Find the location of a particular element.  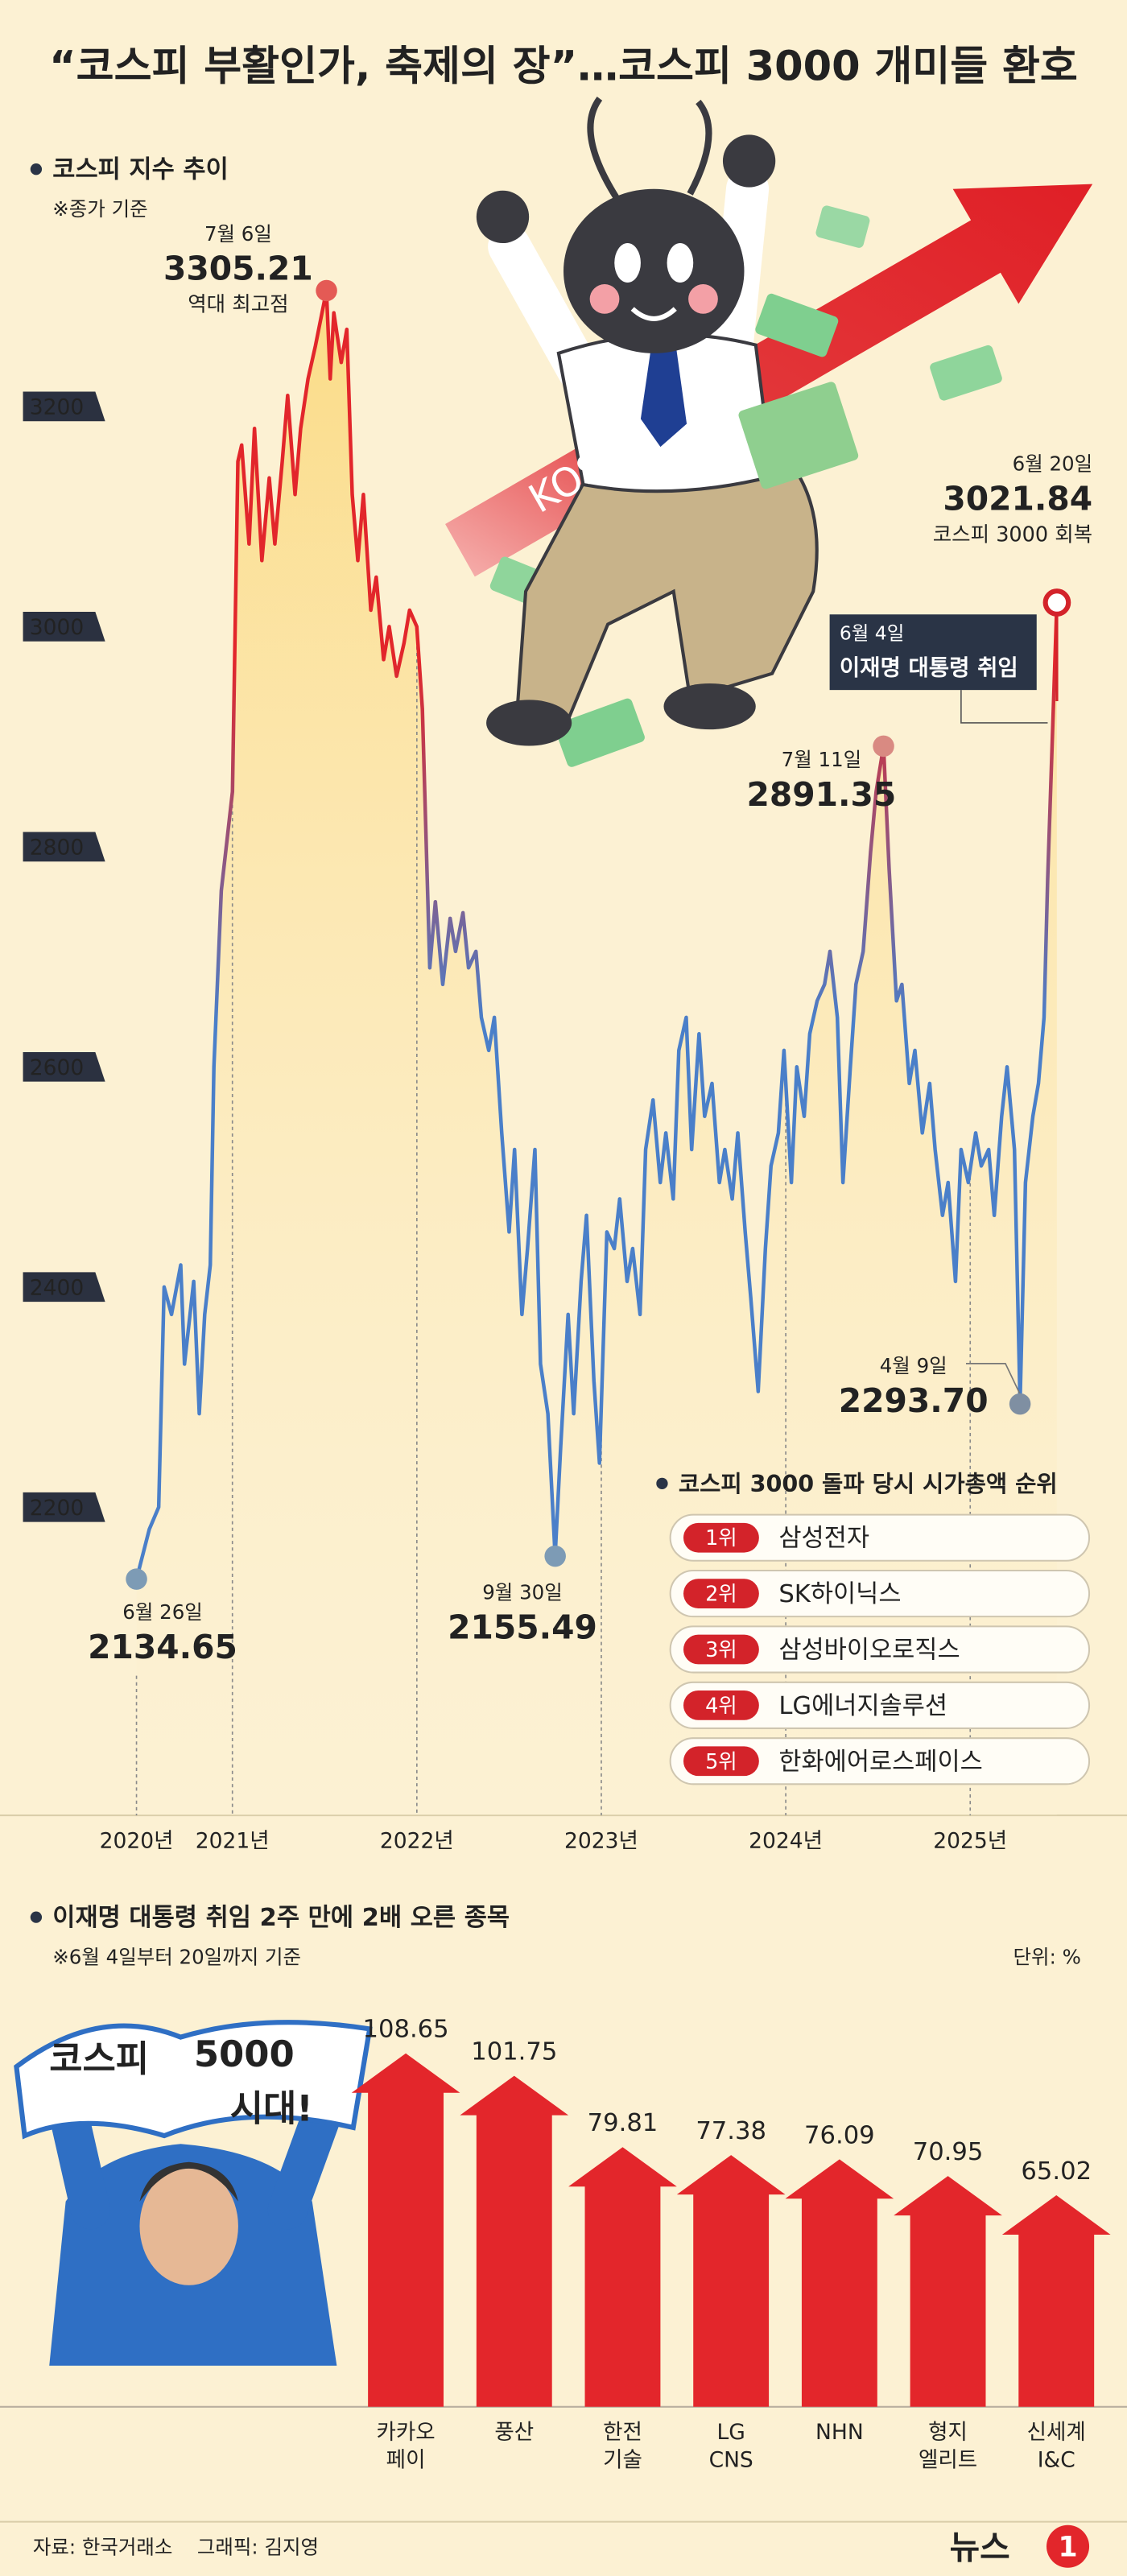

value-label: 65.02 is located at coordinates (1056, 2171).